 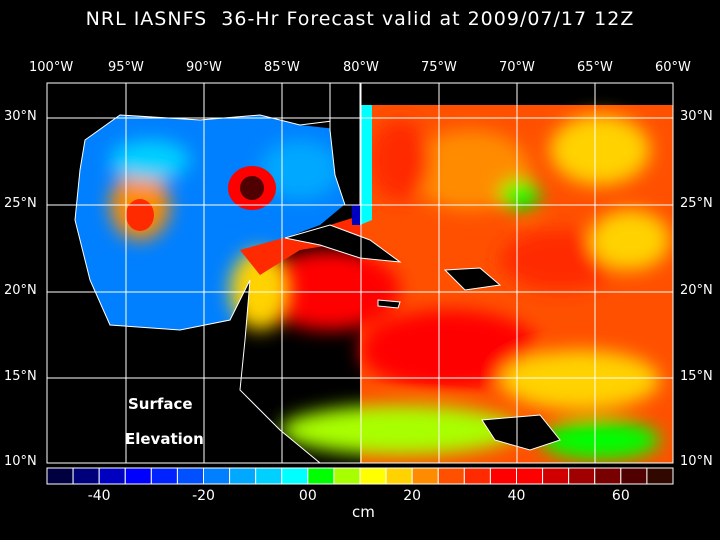 I want to click on lat-label-right: 20°N, so click(x=696, y=290).